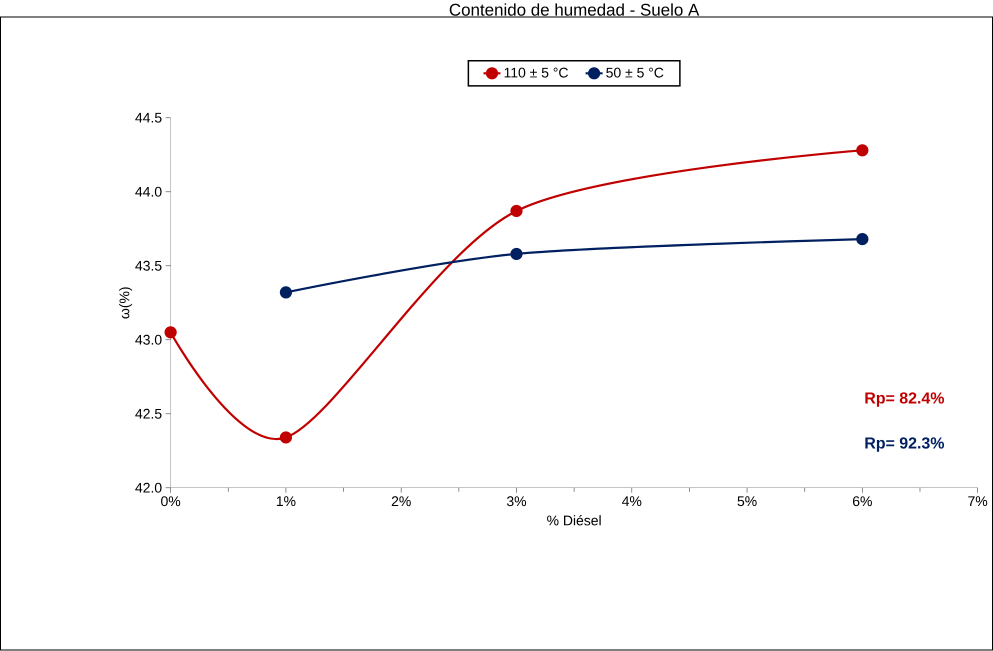 The width and height of the screenshot is (993, 651). Describe the element at coordinates (862, 501) in the screenshot. I see `x-tick-label: 6%` at that location.